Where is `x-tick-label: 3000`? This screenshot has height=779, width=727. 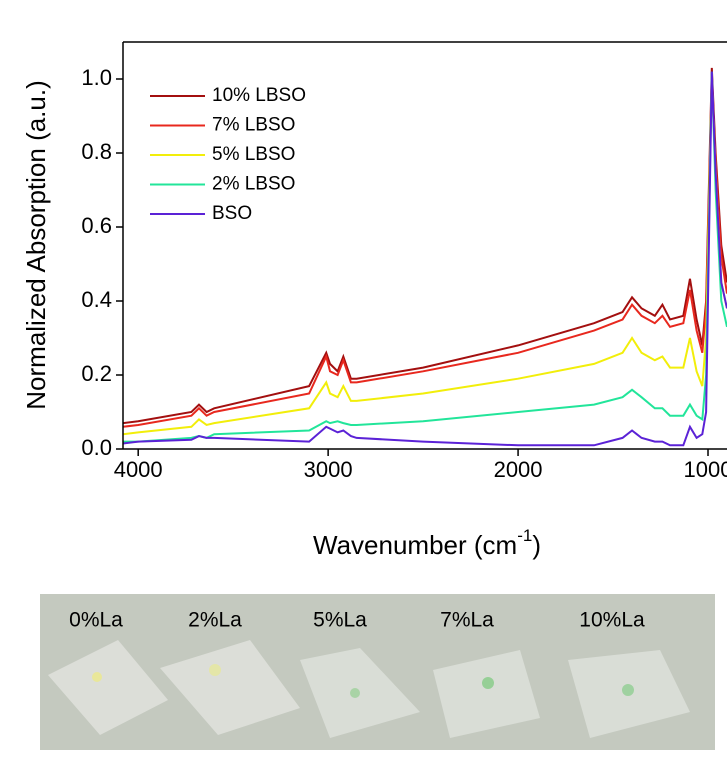 x-tick-label: 3000 is located at coordinates (328, 469).